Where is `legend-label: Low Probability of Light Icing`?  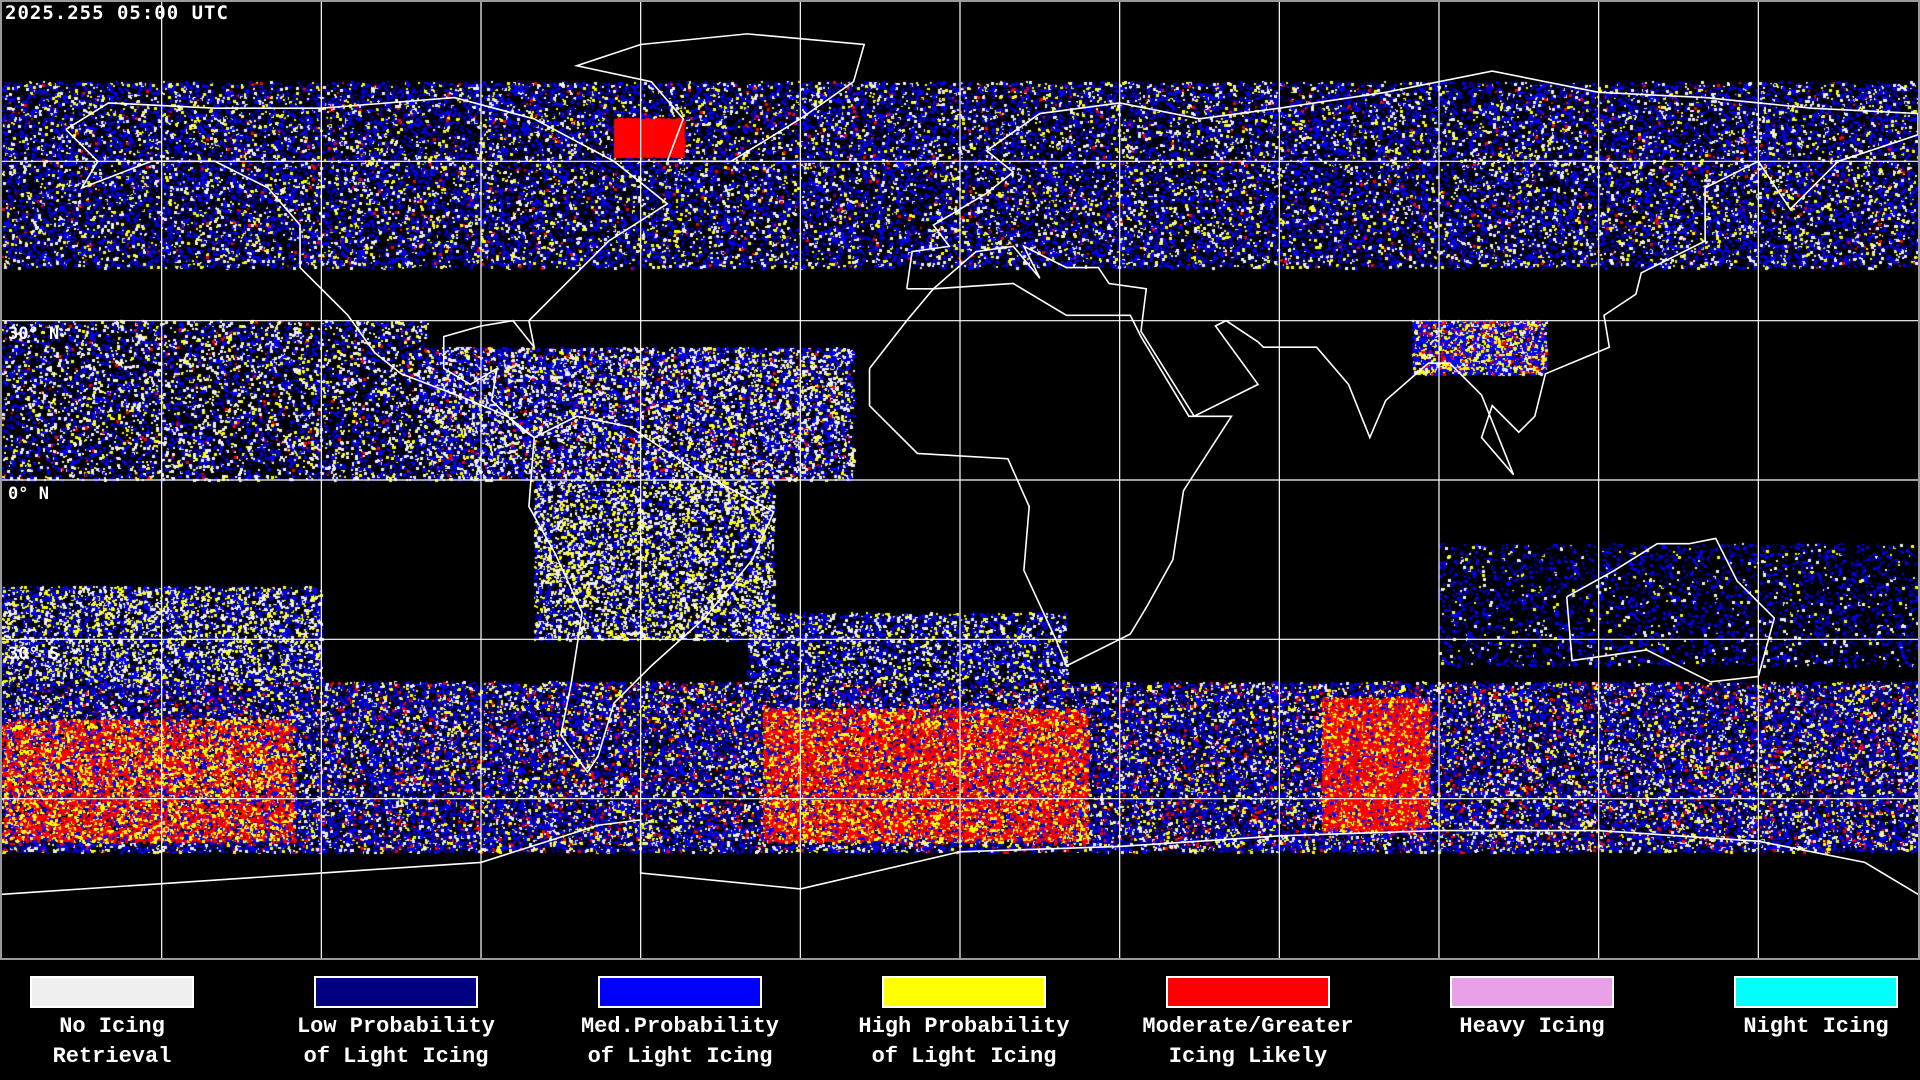 legend-label: Low Probability of Light Icing is located at coordinates (396, 1041).